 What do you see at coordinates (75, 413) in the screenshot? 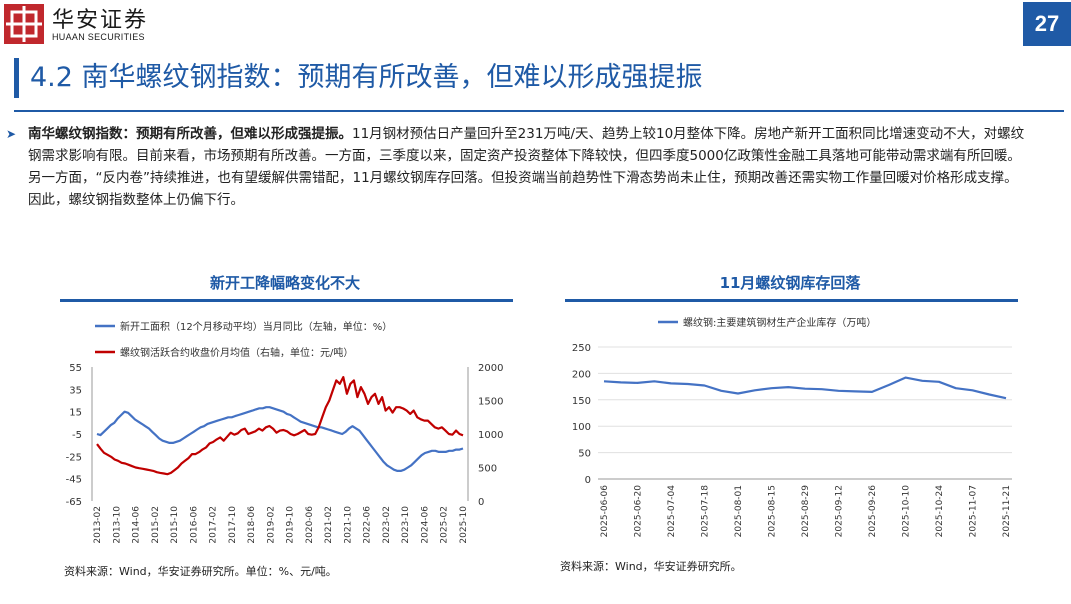
I see `left-y-tick-label: 15` at bounding box center [75, 413].